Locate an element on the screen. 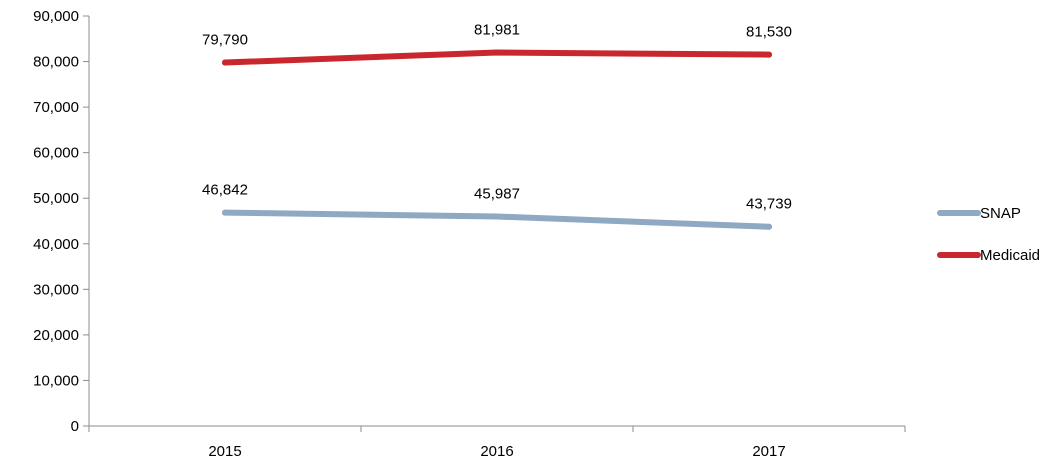  x-tick-label: 2015 is located at coordinates (224, 451).